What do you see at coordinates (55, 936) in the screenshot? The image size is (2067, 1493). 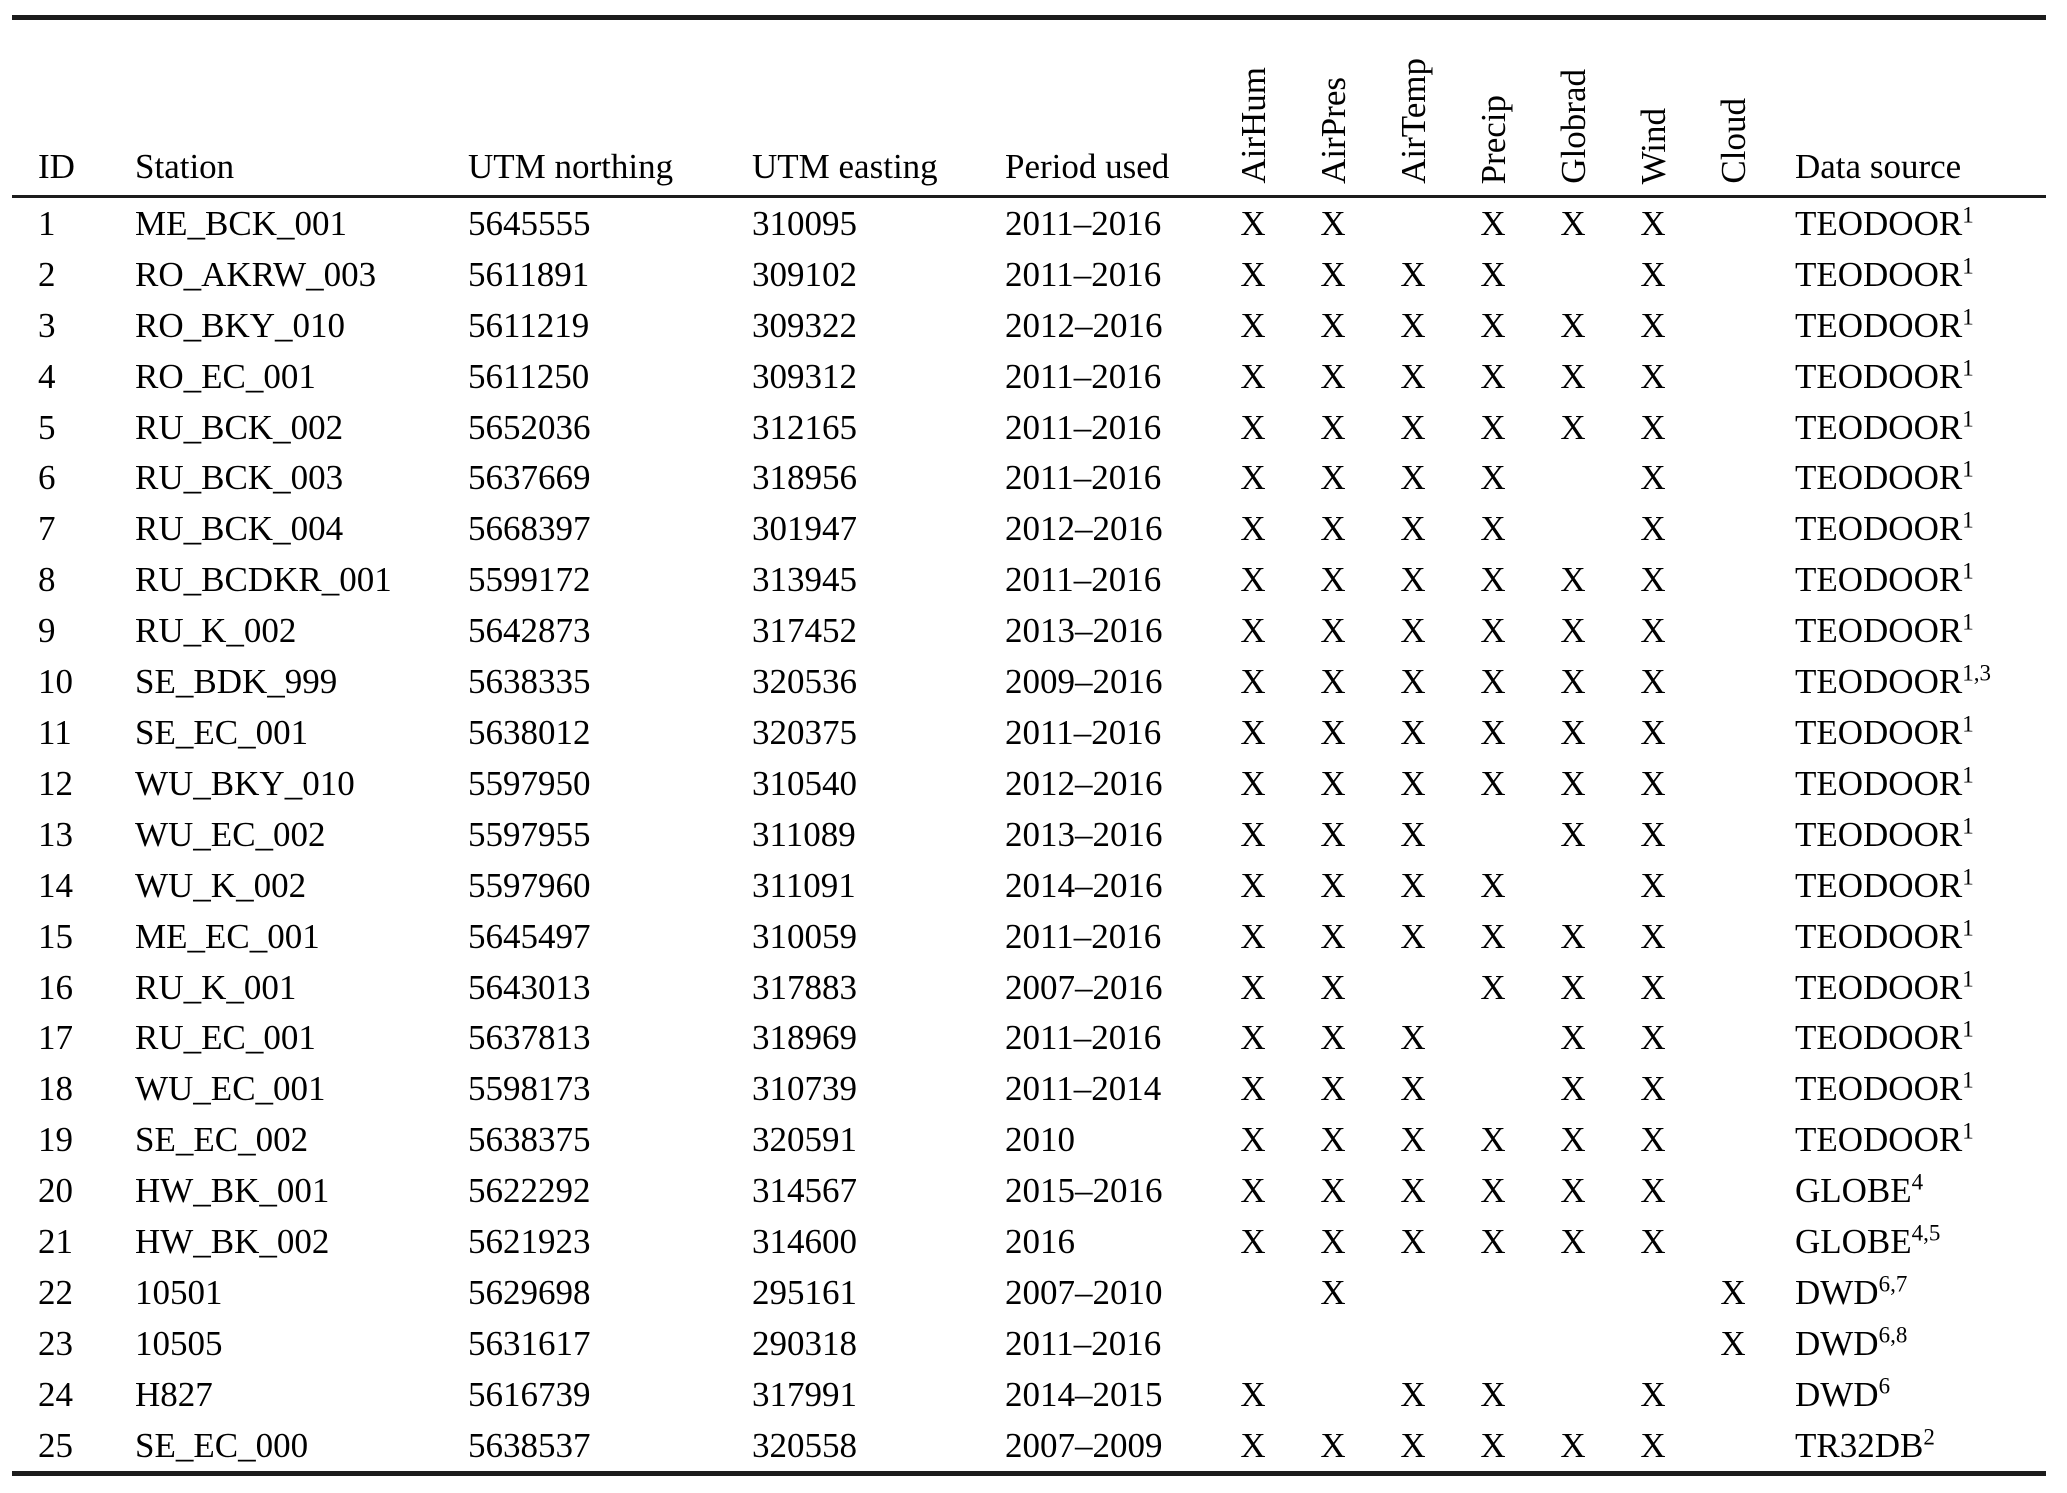 I see `row-id: 15` at bounding box center [55, 936].